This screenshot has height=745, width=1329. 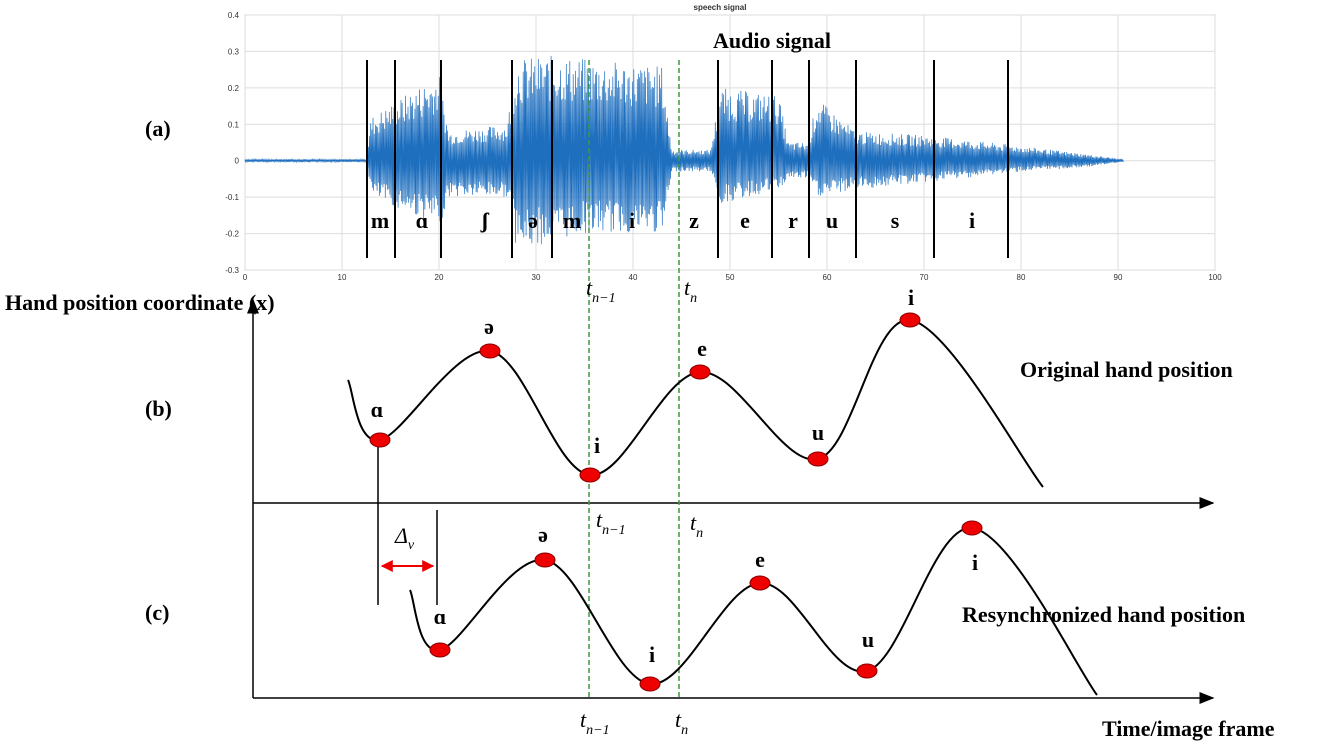 I want to click on panel-label: (b), so click(x=158, y=408).